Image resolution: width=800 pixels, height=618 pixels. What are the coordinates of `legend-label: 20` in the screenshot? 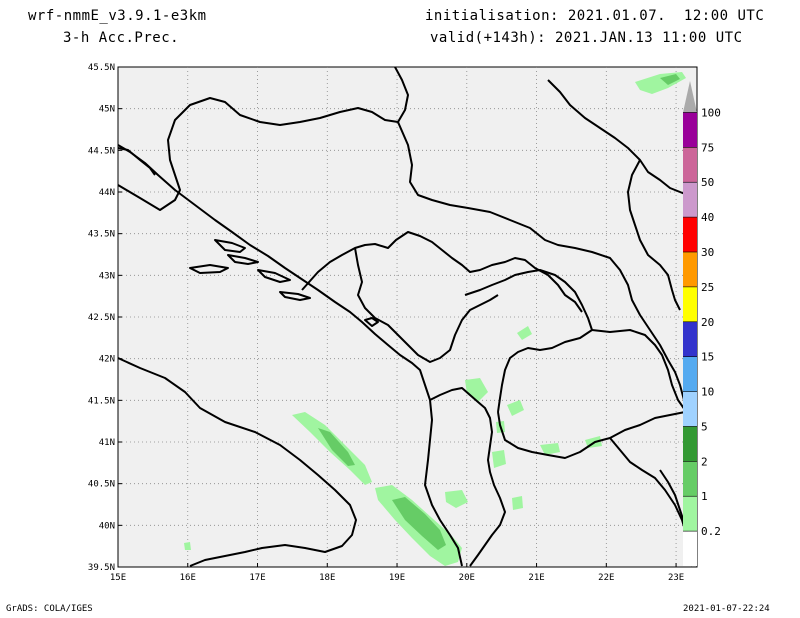 It's located at (707, 322).